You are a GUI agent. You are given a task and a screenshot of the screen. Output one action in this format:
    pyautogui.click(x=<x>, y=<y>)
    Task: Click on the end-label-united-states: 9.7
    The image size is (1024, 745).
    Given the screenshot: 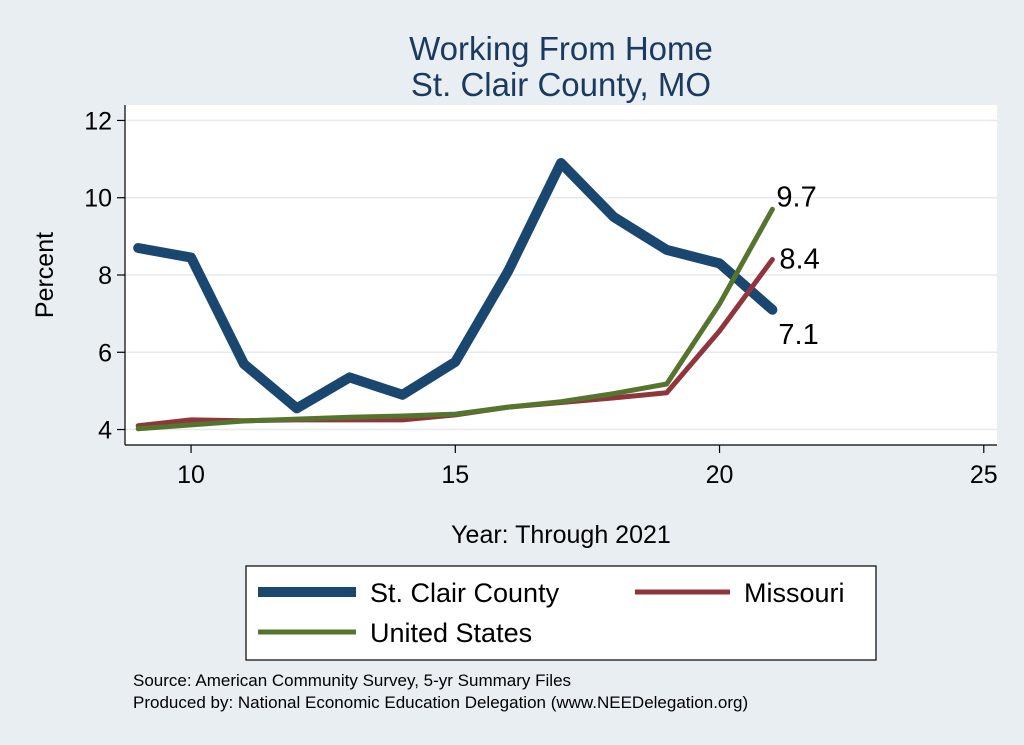 What is the action you would take?
    pyautogui.click(x=796, y=197)
    